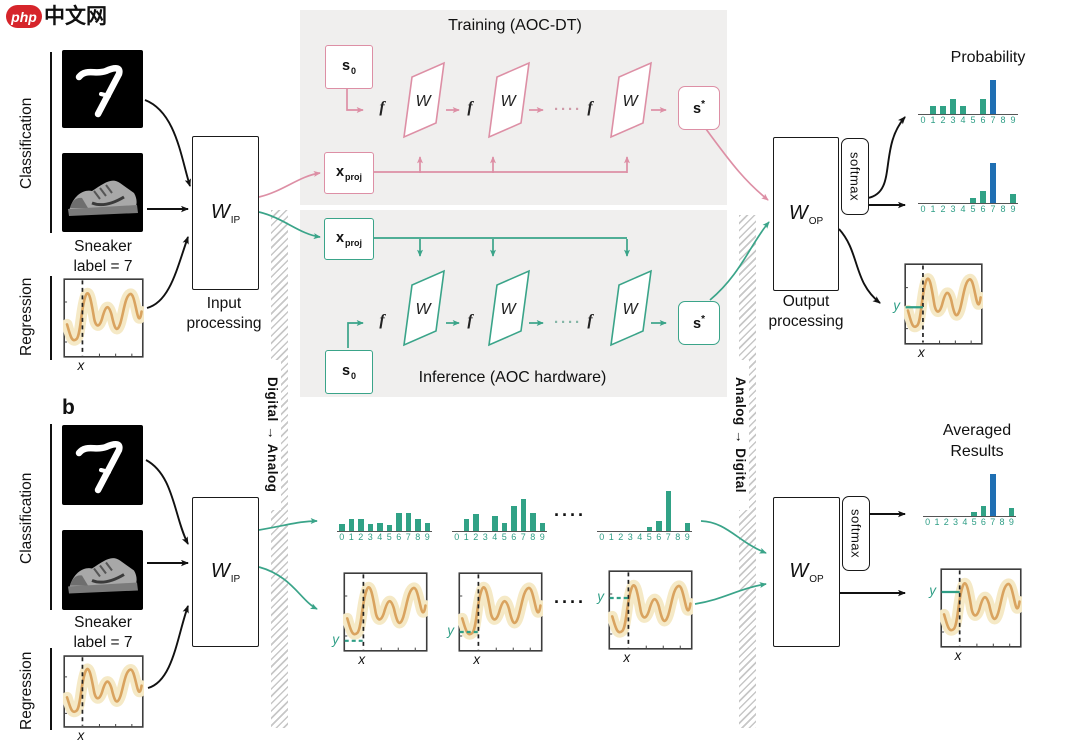 This screenshot has height=745, width=1080. What do you see at coordinates (103, 633) in the screenshot?
I see `sneaker-caption-b: Sneaker label = 7` at bounding box center [103, 633].